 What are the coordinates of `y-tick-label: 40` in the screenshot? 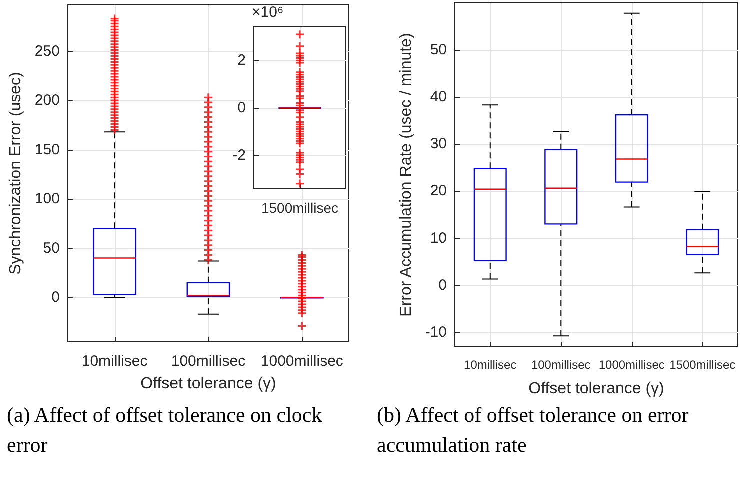 It's located at (438, 97).